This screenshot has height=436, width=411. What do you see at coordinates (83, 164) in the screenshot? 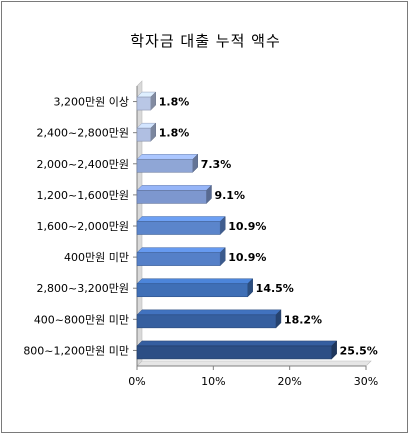
I see `category-label: 2,000~2,400만원` at bounding box center [83, 164].